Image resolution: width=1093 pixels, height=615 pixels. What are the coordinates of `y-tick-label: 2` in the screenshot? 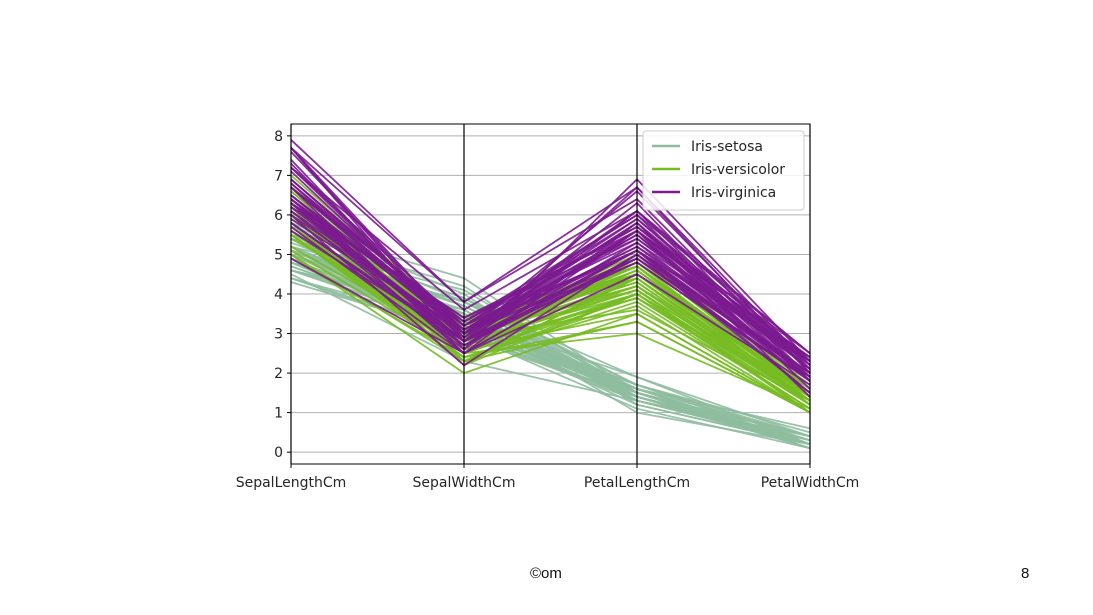 It's located at (278, 374).